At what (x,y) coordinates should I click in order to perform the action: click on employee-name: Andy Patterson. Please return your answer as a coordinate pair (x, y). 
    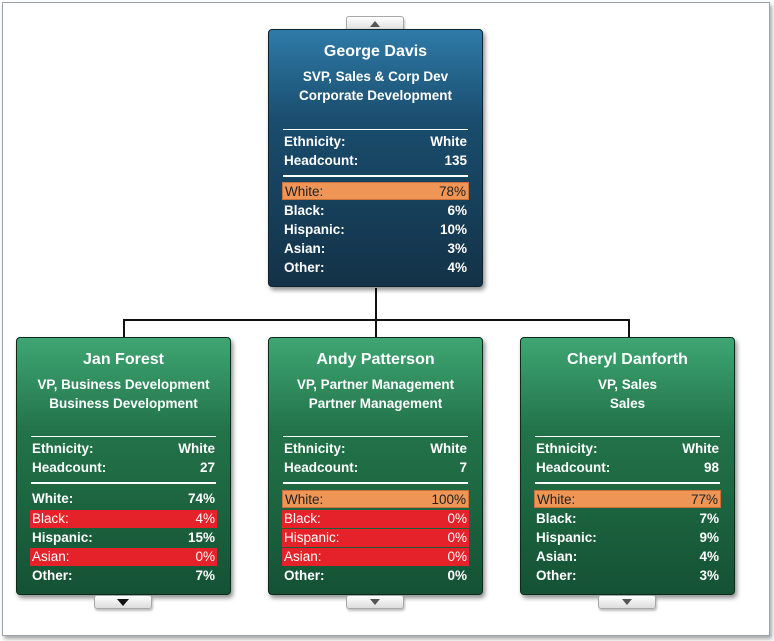
    Looking at the image, I should click on (375, 359).